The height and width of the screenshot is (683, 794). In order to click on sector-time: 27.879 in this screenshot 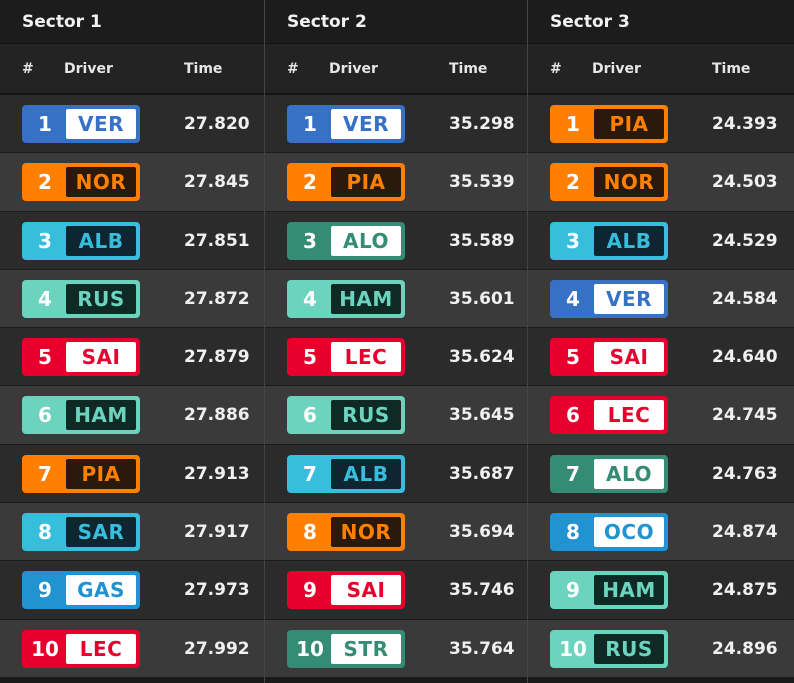, I will do `click(217, 357)`.